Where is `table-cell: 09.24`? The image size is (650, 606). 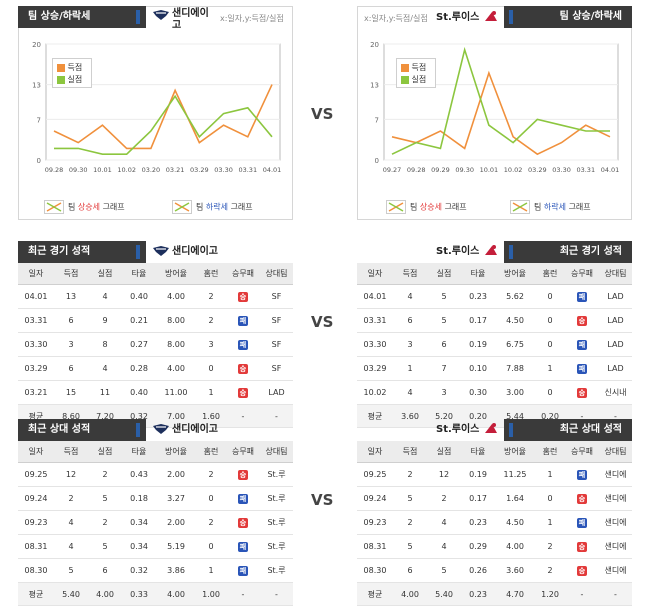 table-cell: 09.24 is located at coordinates (36, 498).